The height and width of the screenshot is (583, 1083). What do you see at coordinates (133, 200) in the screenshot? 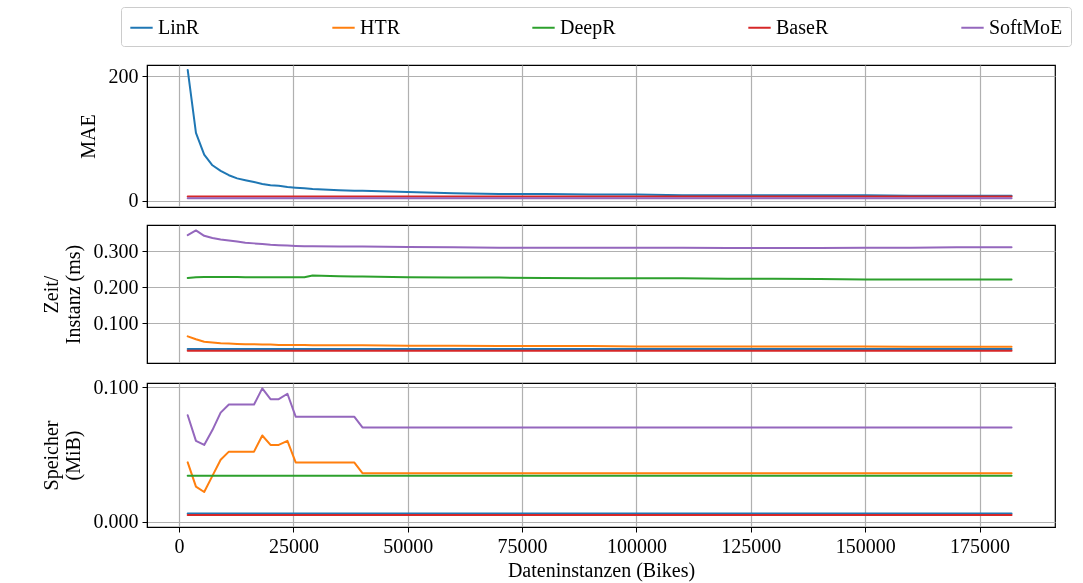
I see `y-tick-label: 0` at bounding box center [133, 200].